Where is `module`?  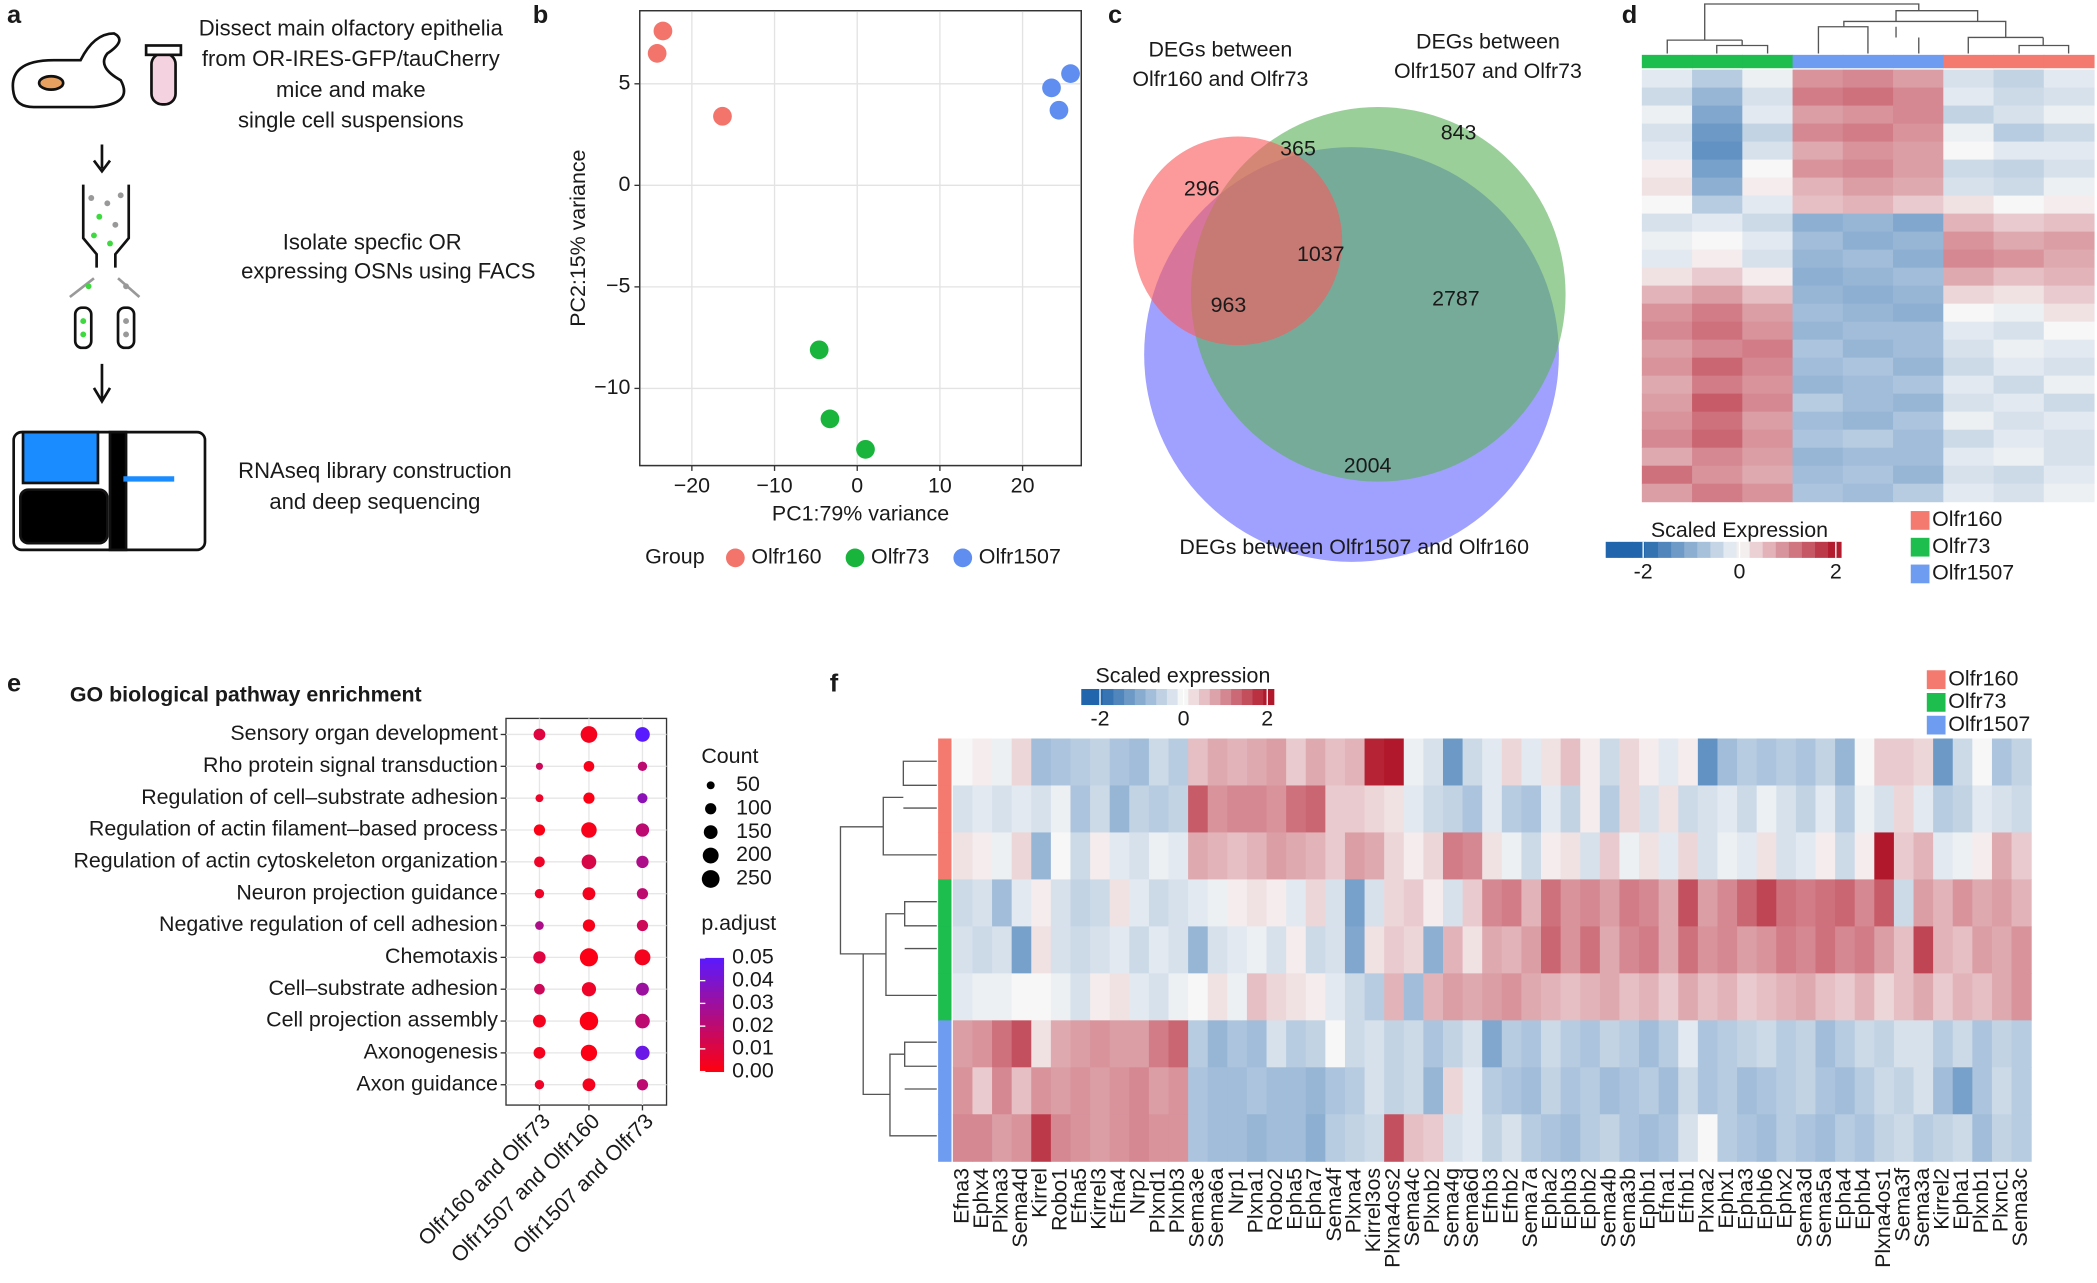 module is located at coordinates (118, 491).